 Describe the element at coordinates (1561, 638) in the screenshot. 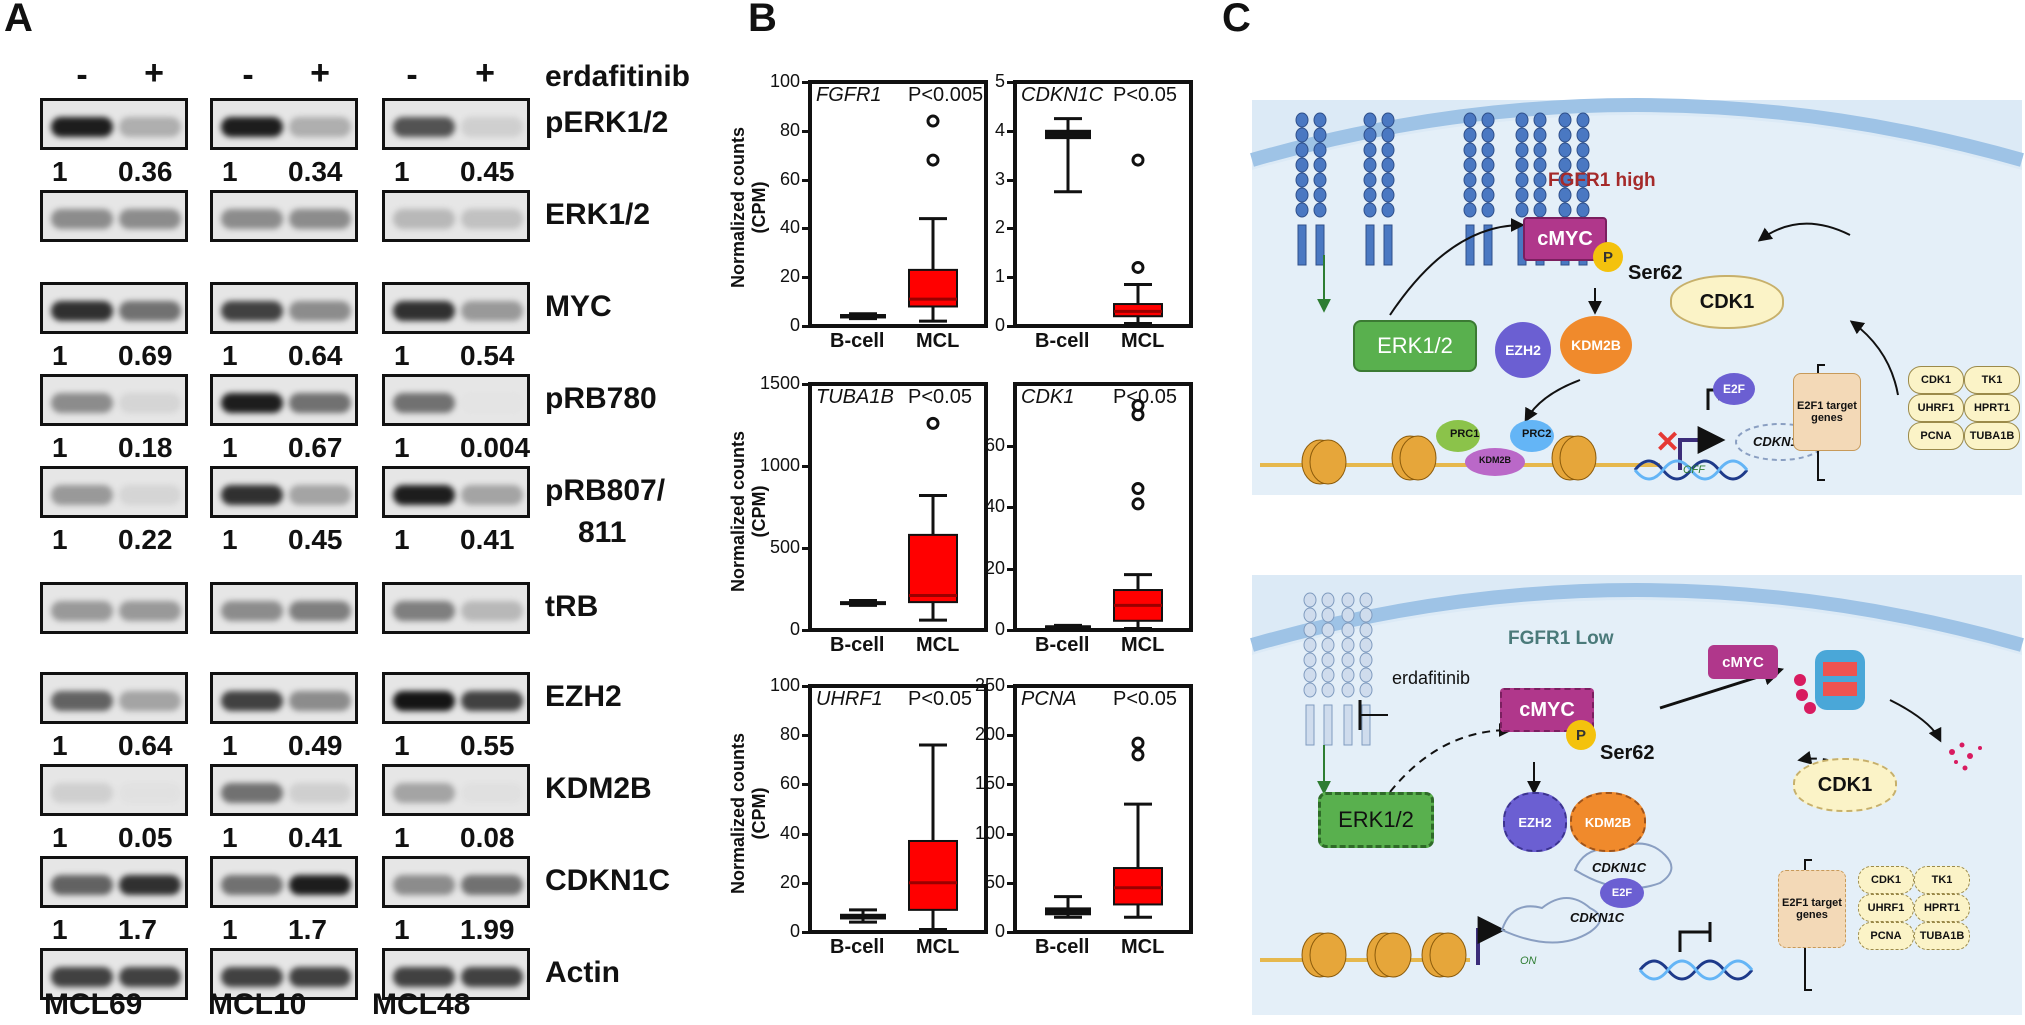

I see `state-label-low: FGFR1 Low` at that location.